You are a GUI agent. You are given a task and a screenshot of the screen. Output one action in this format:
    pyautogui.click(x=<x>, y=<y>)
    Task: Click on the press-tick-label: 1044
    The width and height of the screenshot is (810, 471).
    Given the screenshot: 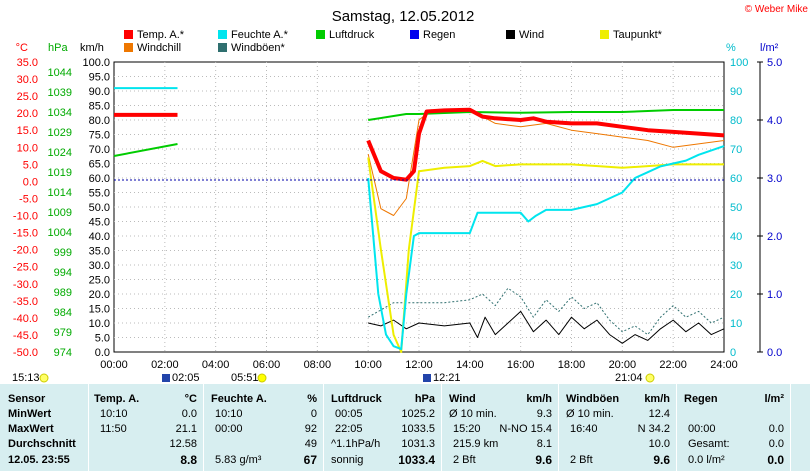 What is the action you would take?
    pyautogui.click(x=60, y=73)
    